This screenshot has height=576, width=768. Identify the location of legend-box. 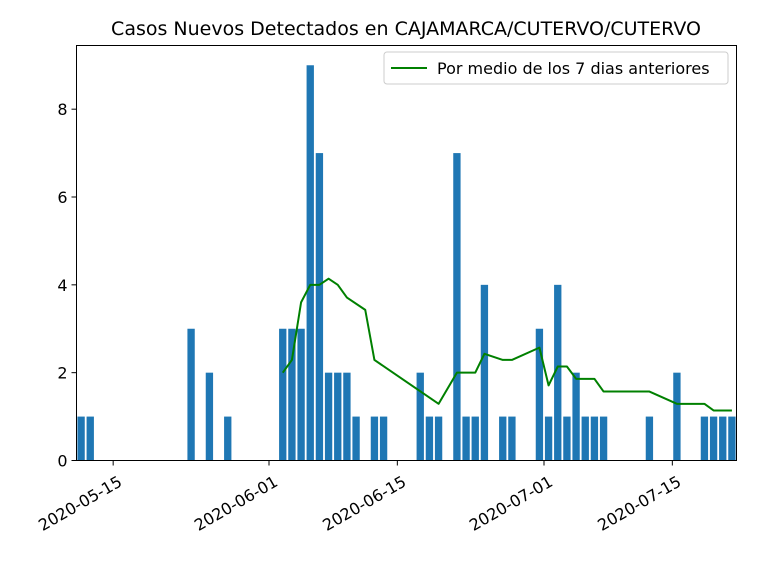
(556, 68).